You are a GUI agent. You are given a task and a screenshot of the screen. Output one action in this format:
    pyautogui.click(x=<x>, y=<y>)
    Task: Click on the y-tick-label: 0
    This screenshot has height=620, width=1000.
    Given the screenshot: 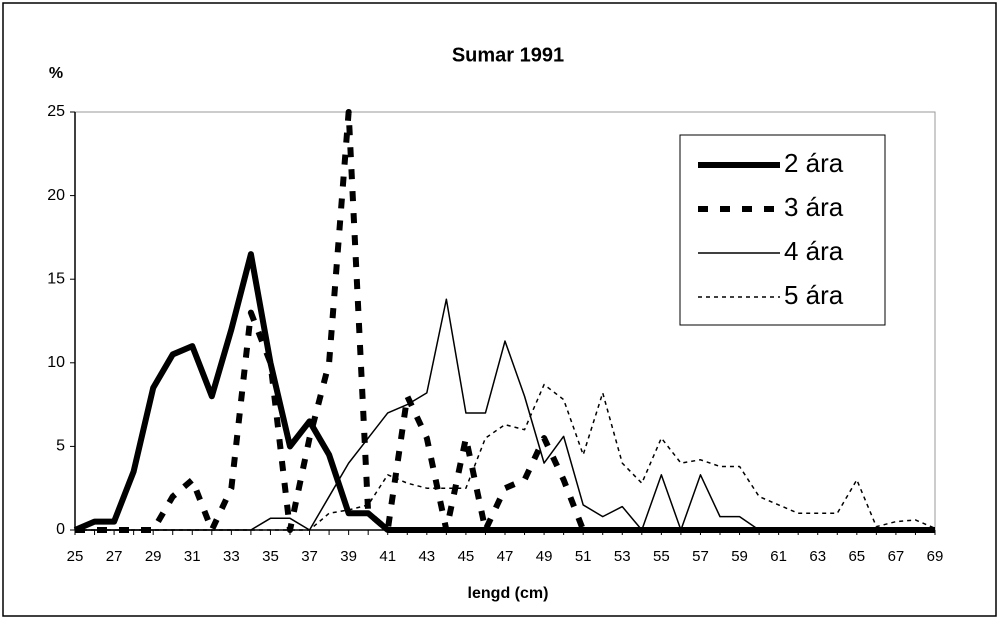 What is the action you would take?
    pyautogui.click(x=60, y=529)
    